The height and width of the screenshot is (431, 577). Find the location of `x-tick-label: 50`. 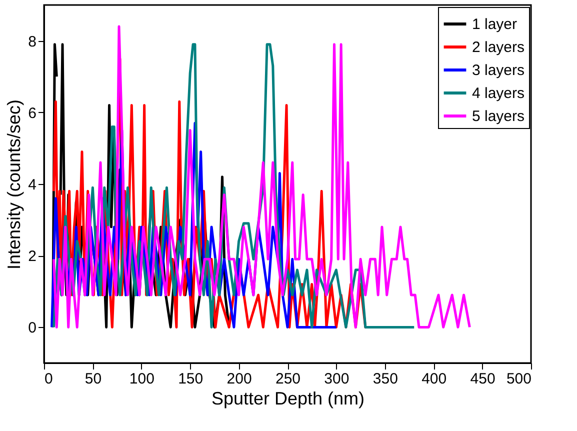

x-tick-label: 50 is located at coordinates (93, 379).